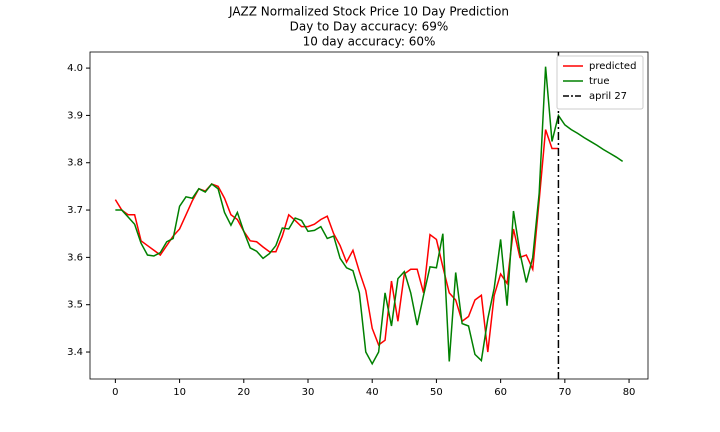  Describe the element at coordinates (75, 352) in the screenshot. I see `y-tick-label: 3.4` at that location.